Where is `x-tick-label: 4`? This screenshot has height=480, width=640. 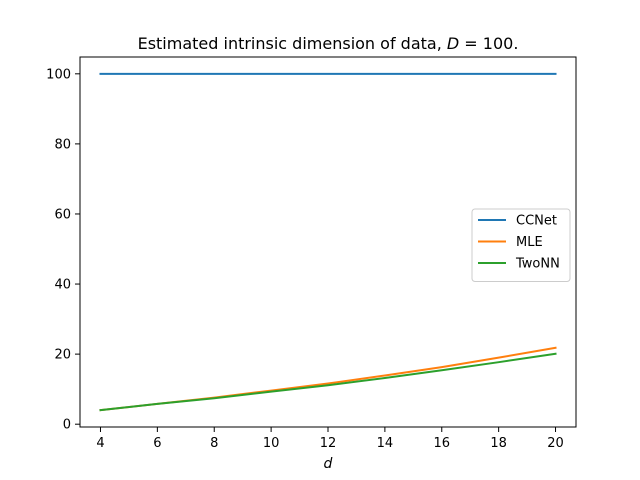
x-tick-label: 4 is located at coordinates (100, 443).